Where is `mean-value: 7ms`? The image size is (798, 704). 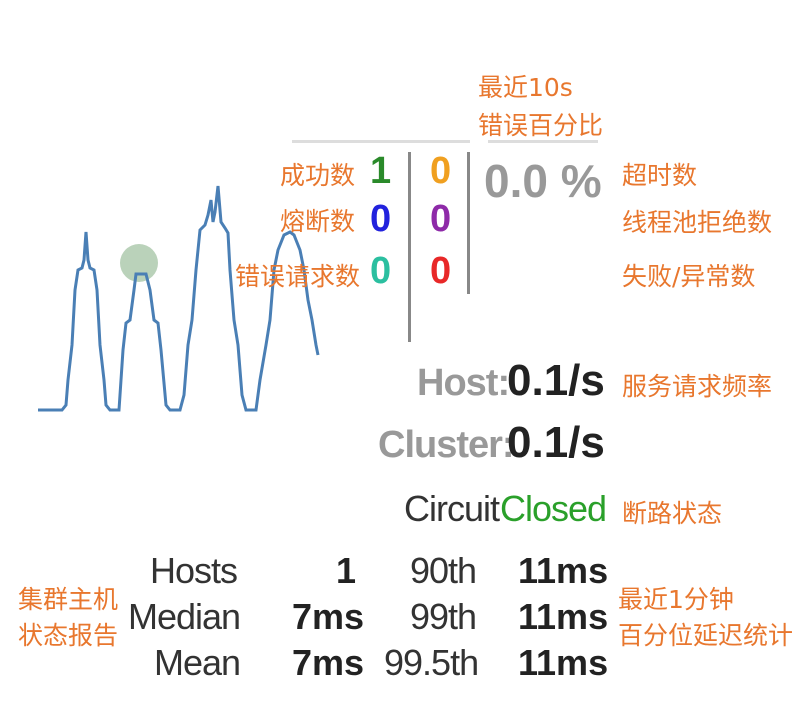 mean-value: 7ms is located at coordinates (328, 662).